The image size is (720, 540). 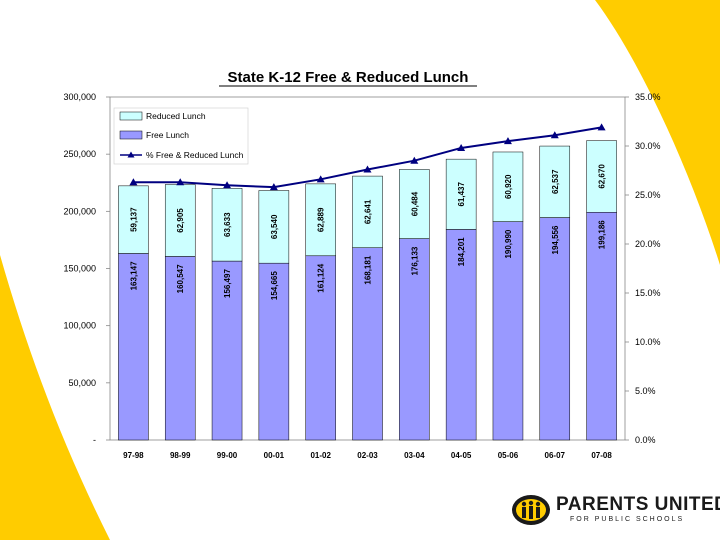 I want to click on data-label-reduced: 62,905, so click(x=180, y=220).